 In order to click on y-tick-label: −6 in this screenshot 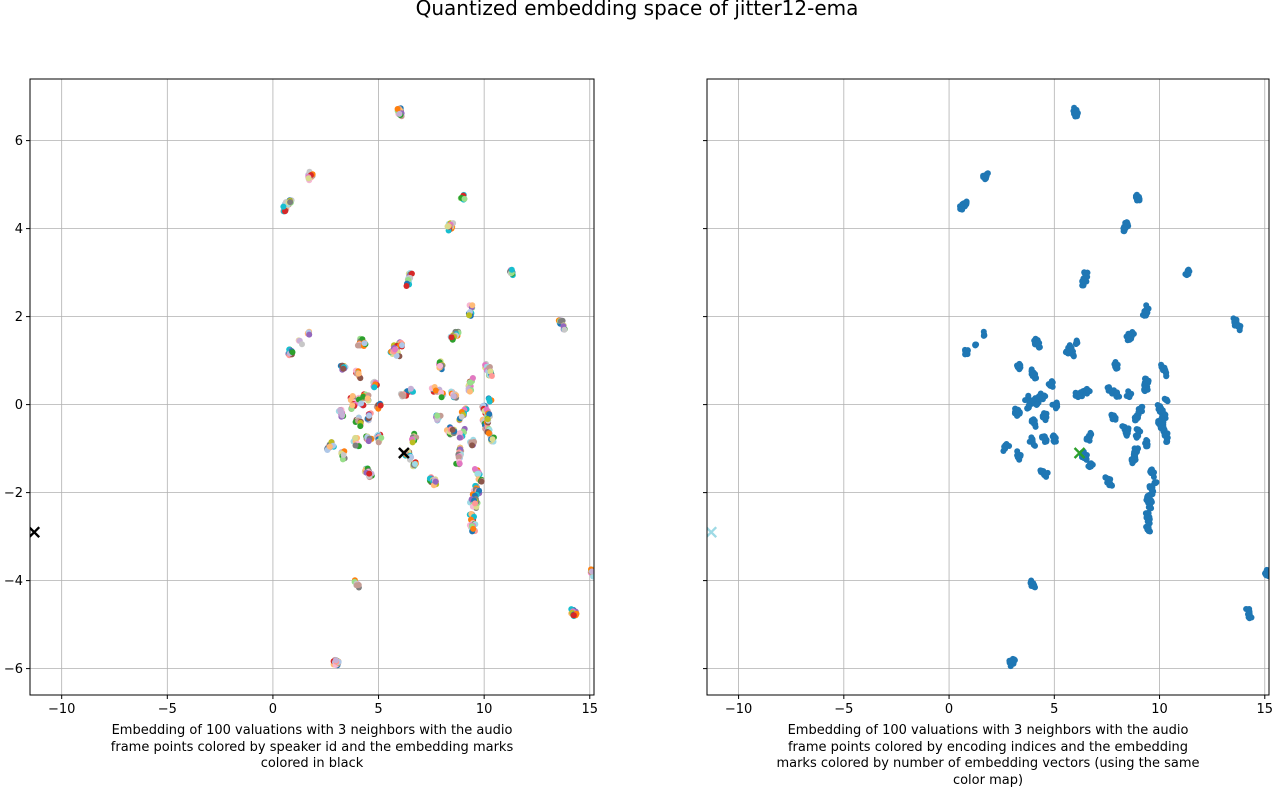, I will do `click(13, 669)`.